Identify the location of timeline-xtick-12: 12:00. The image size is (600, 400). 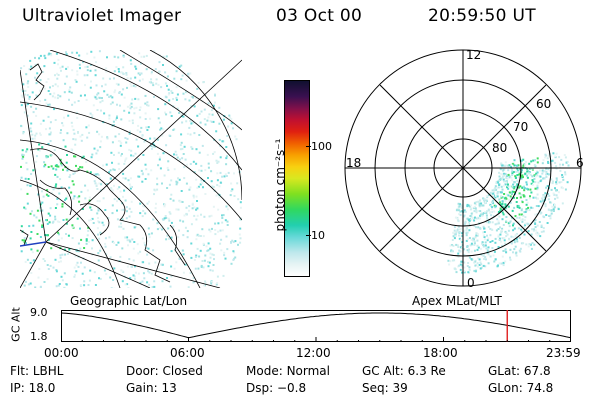
(313, 353).